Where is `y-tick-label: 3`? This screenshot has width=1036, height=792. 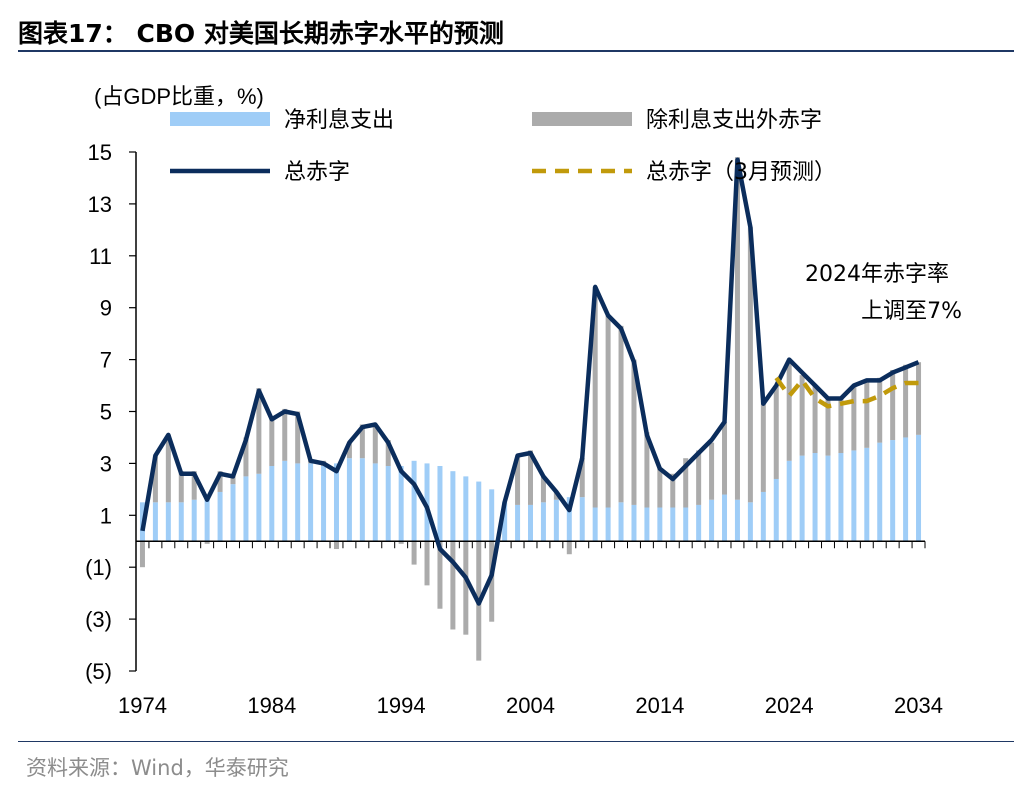
y-tick-label: 3 is located at coordinates (106, 463).